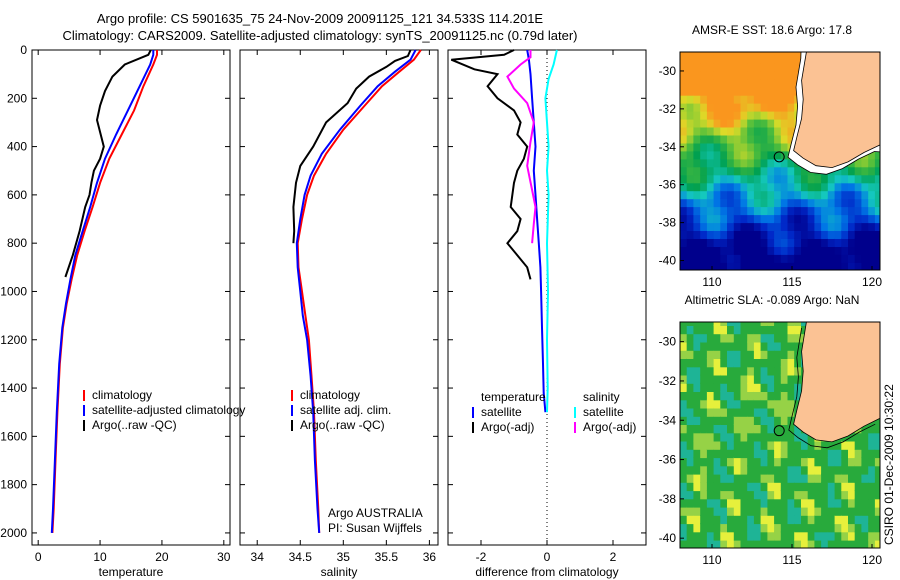 The image size is (900, 580). I want to click on x-tick-label: 35, so click(344, 557).